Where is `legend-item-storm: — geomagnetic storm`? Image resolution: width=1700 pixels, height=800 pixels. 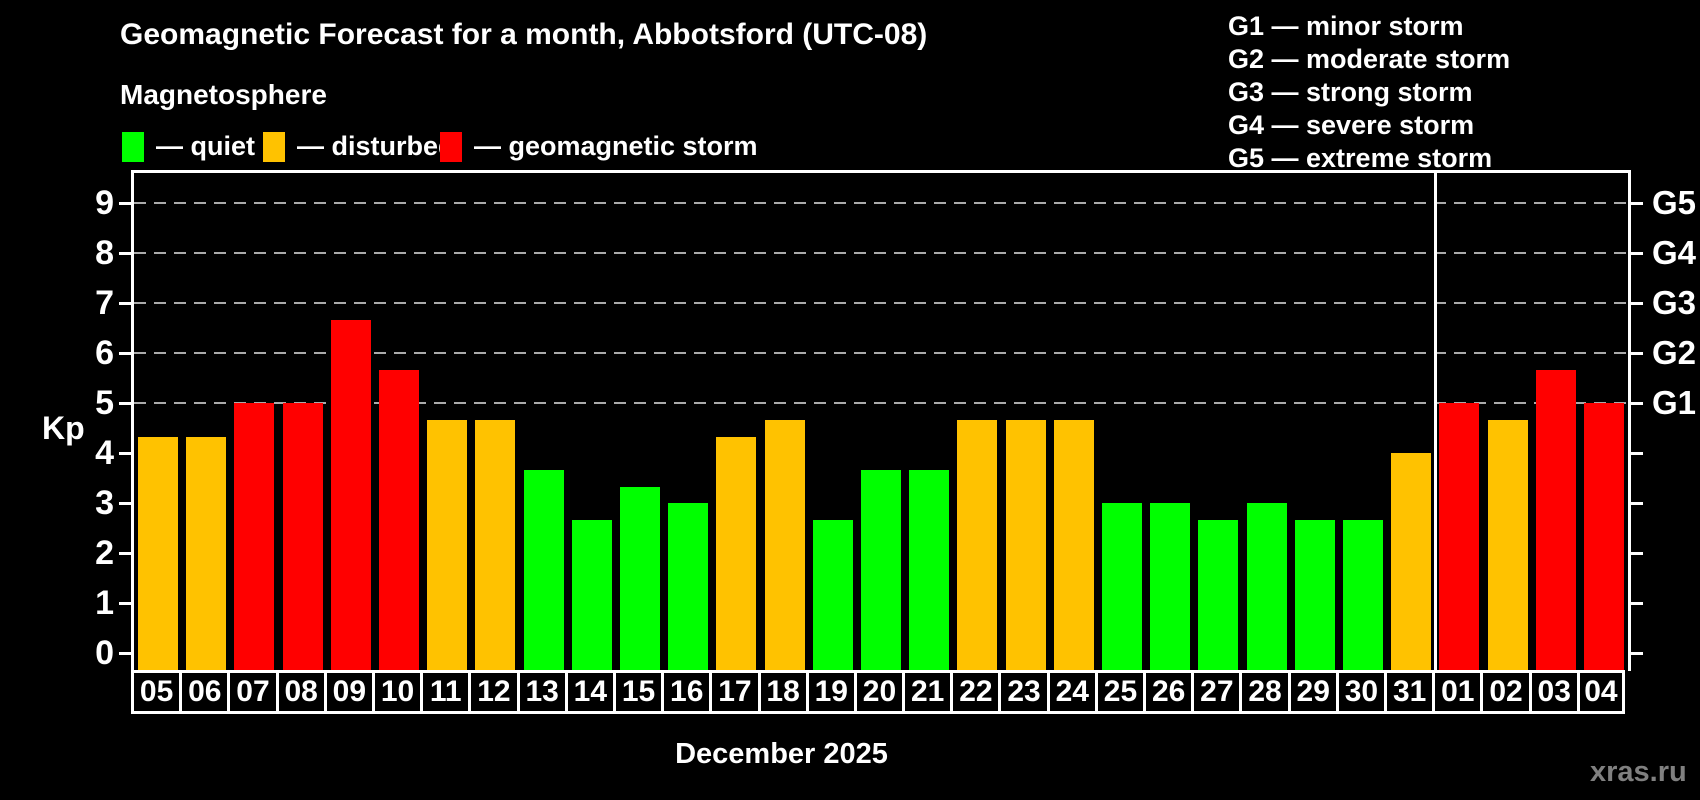 legend-item-storm: — geomagnetic storm is located at coordinates (599, 146).